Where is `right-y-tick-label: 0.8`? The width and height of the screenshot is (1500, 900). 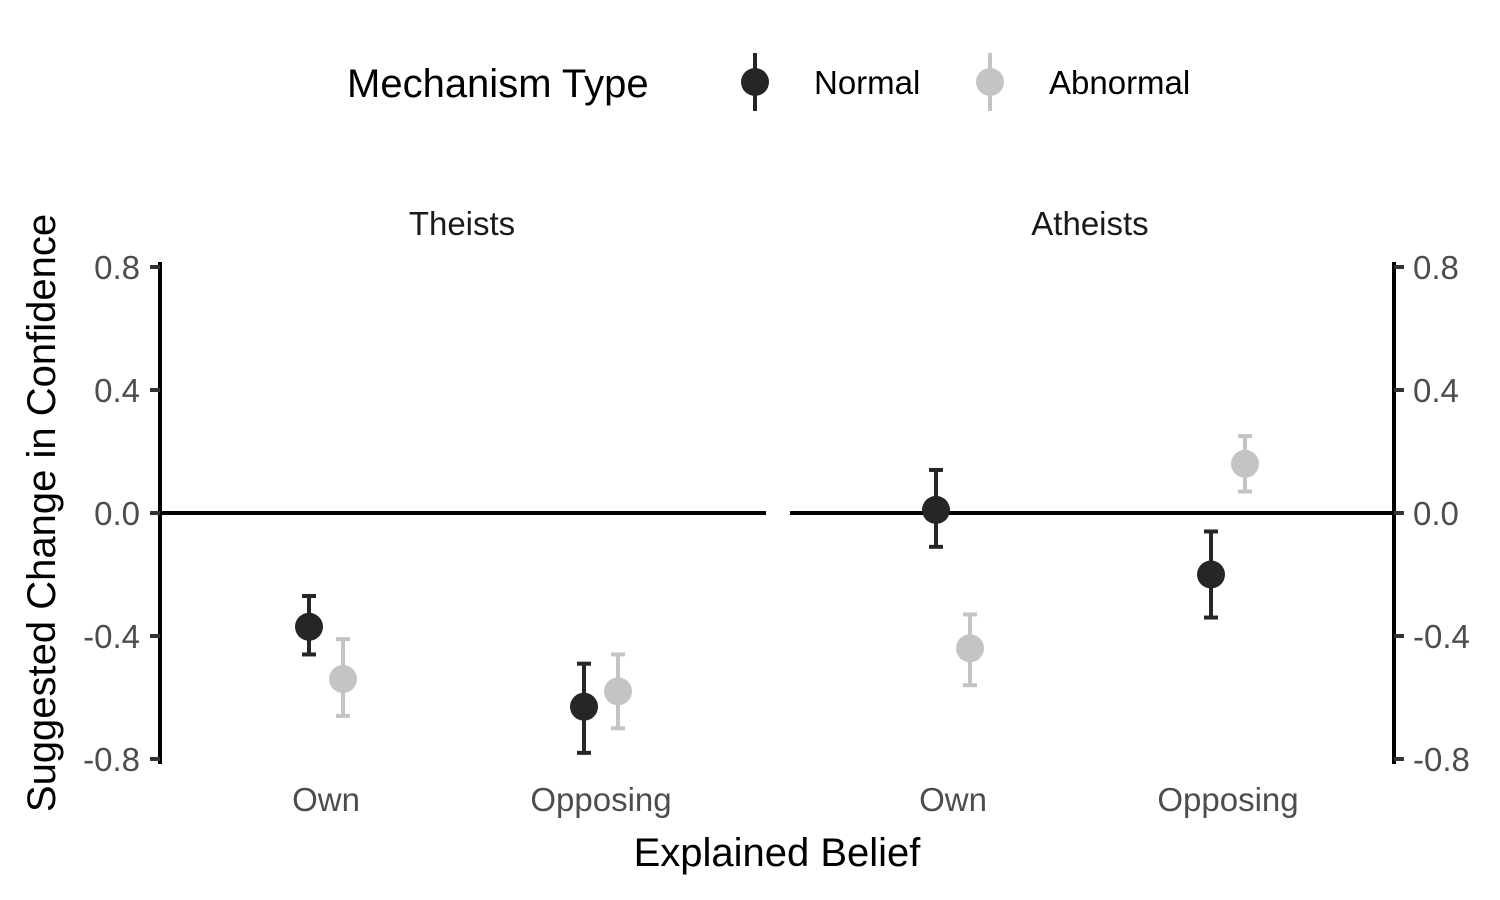
right-y-tick-label: 0.8 is located at coordinates (1436, 267).